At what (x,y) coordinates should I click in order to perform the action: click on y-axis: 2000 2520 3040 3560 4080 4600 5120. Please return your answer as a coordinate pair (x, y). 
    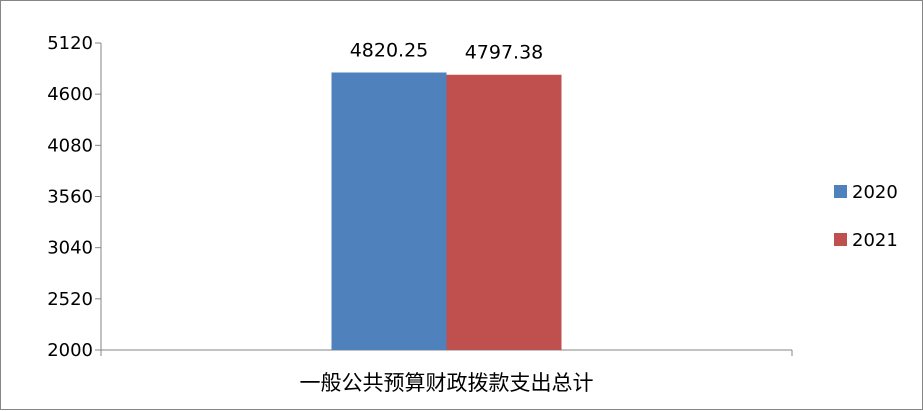
    Looking at the image, I should click on (74, 197).